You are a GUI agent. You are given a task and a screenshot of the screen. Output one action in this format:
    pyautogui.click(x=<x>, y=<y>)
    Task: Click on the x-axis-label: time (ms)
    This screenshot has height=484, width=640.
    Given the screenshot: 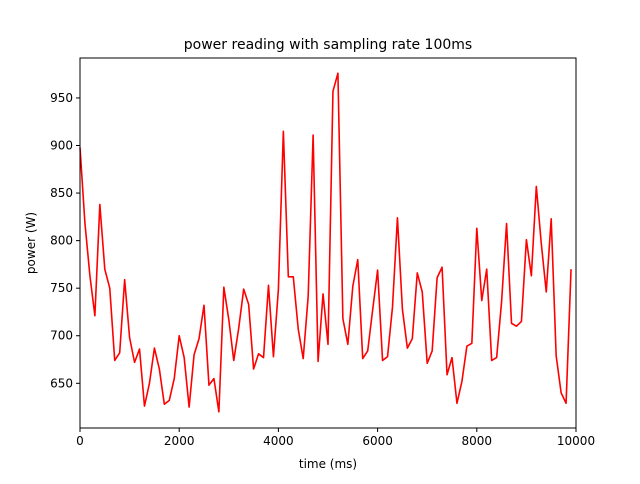 What is the action you would take?
    pyautogui.click(x=328, y=464)
    